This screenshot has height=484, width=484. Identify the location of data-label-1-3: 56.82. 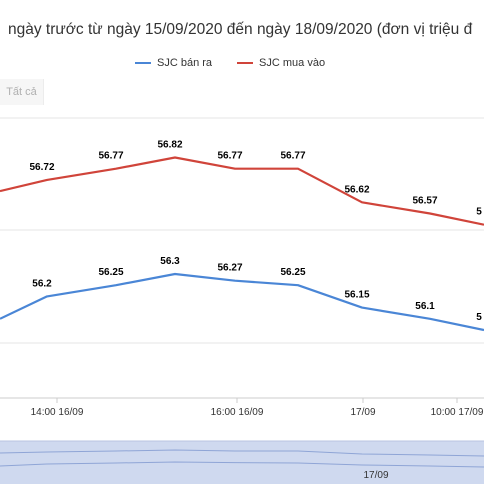
(169, 145).